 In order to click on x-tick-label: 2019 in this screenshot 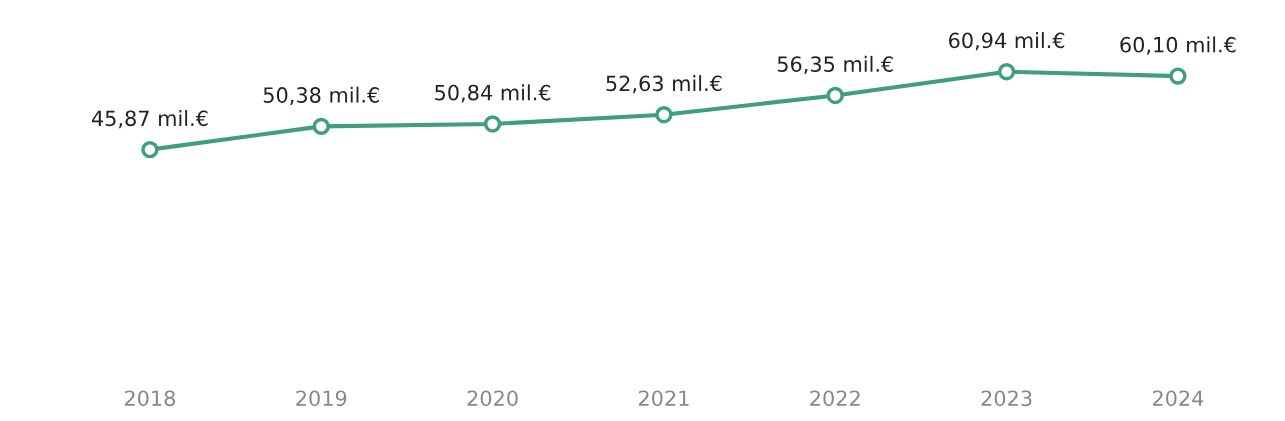, I will do `click(321, 398)`.